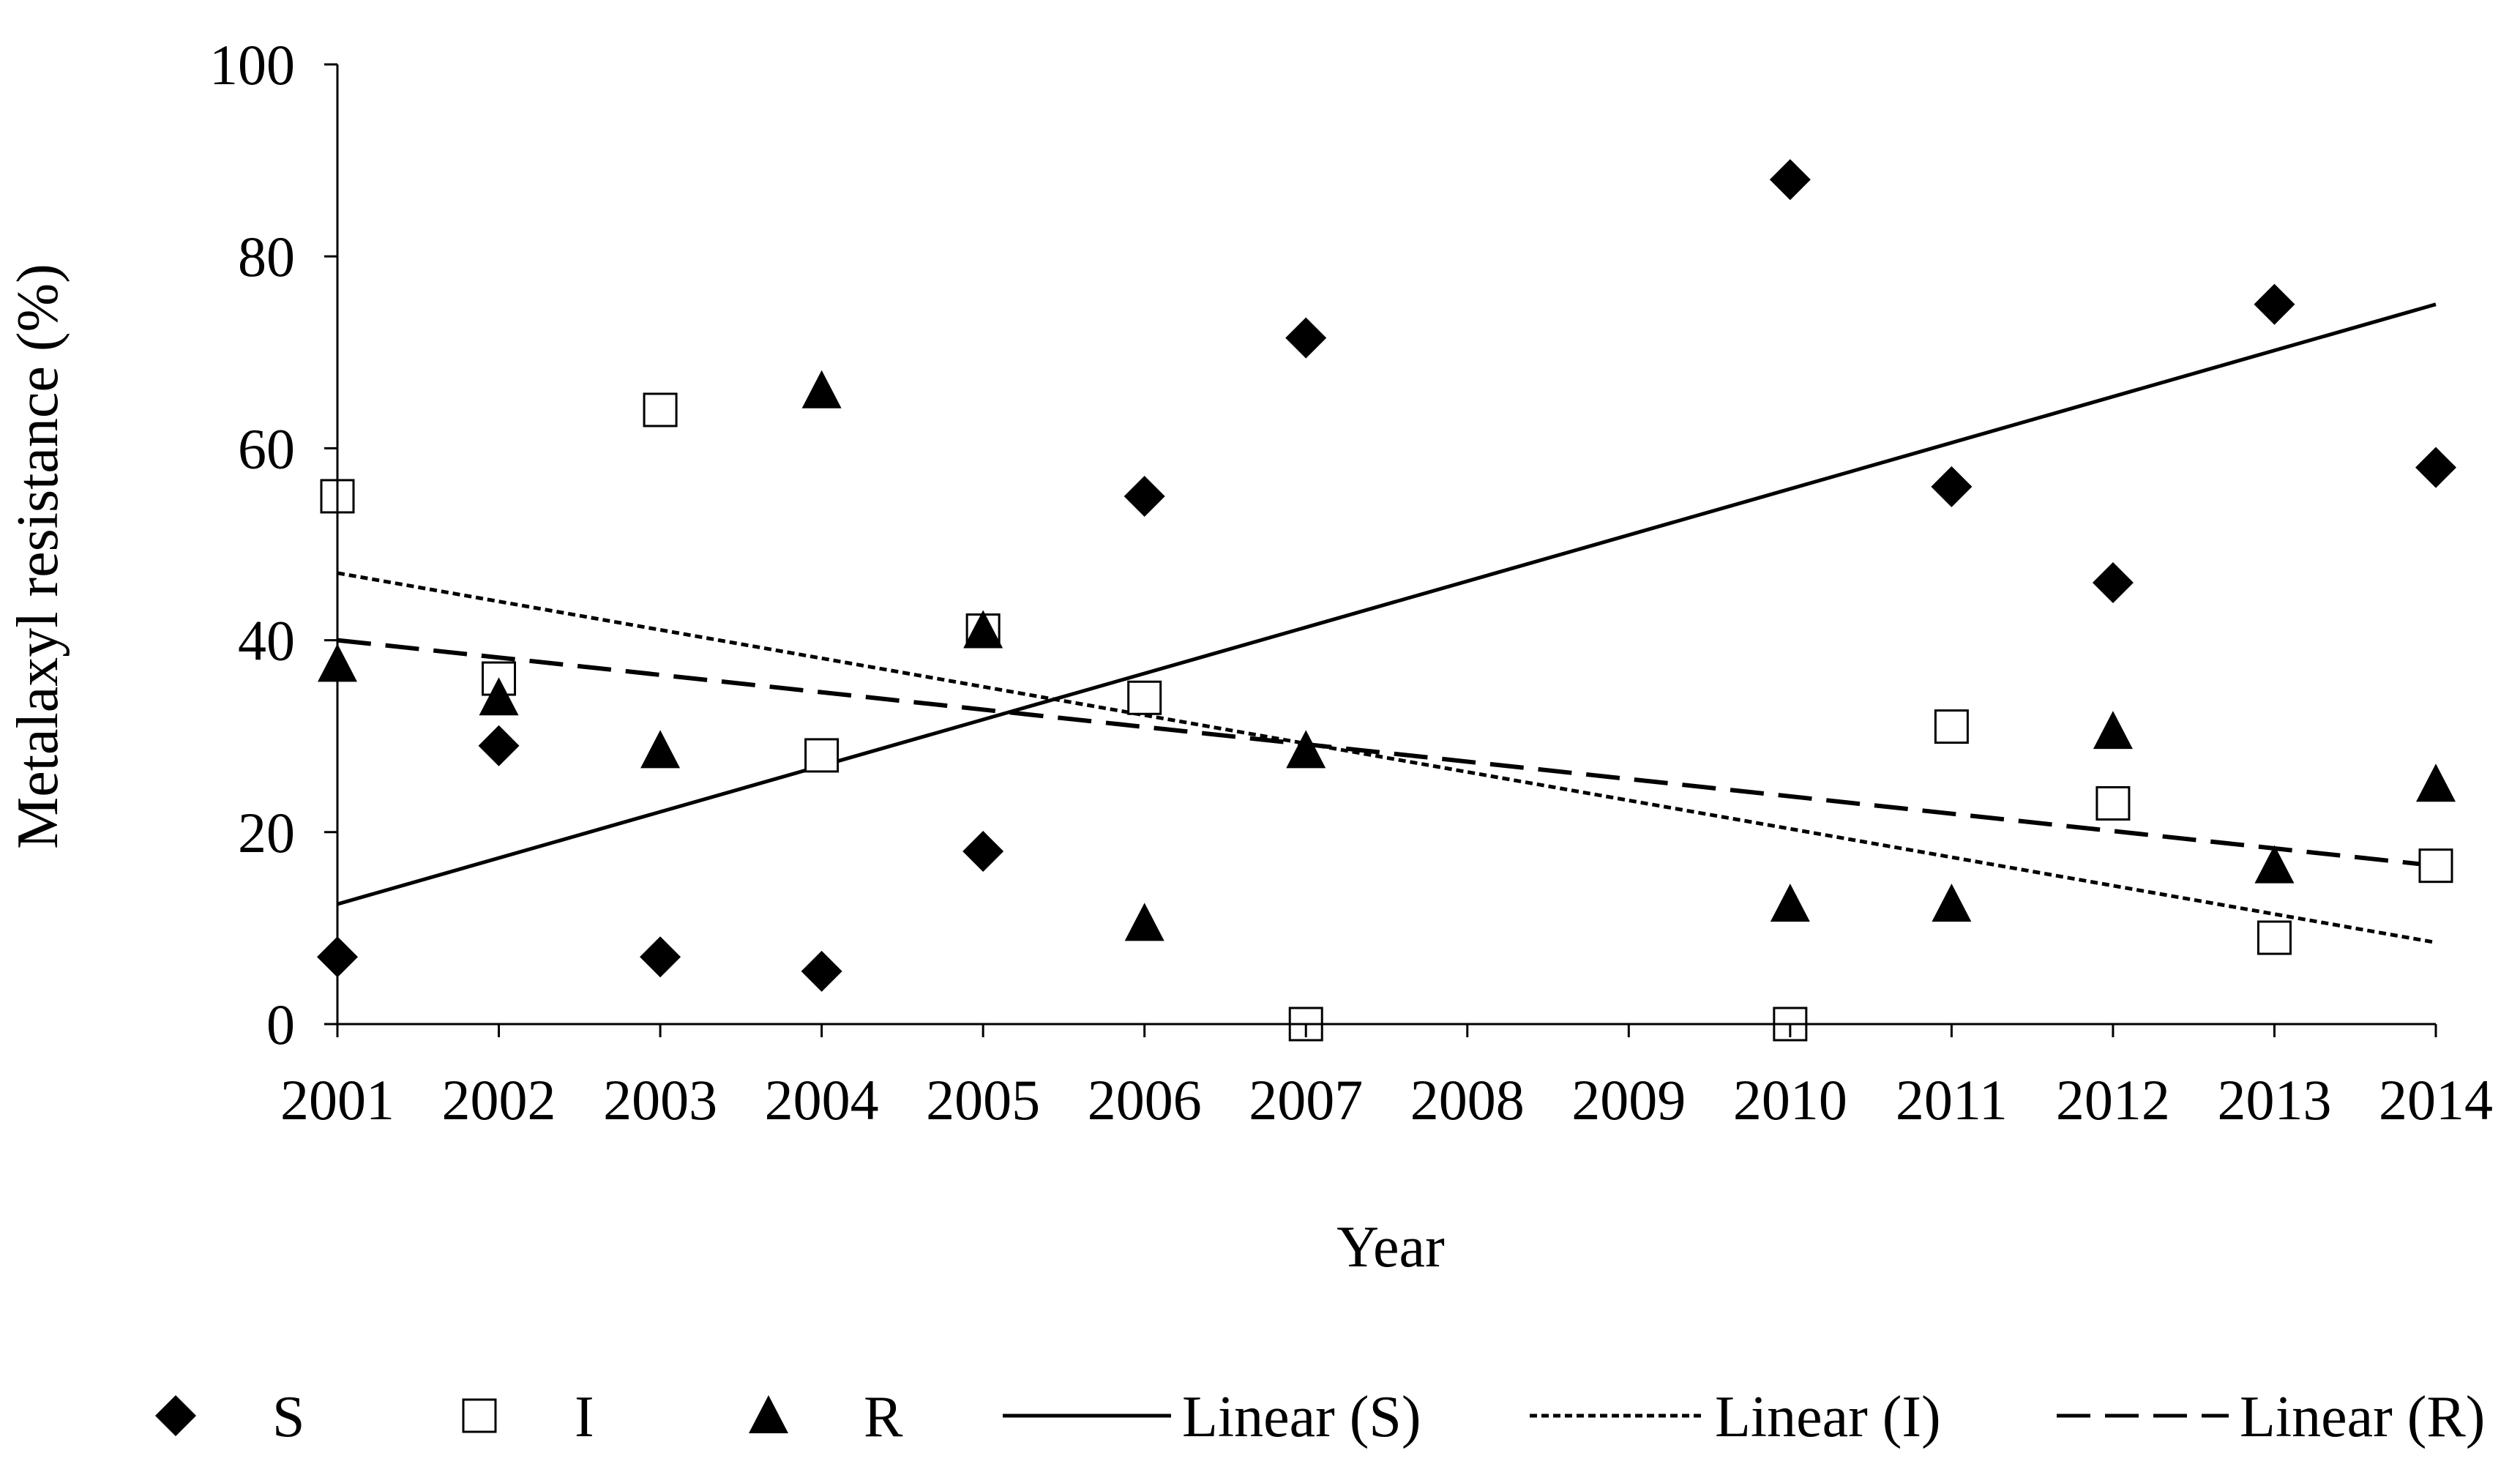 Image resolution: width=2520 pixels, height=1475 pixels. Describe the element at coordinates (267, 833) in the screenshot. I see `y-tick-label: 20` at that location.